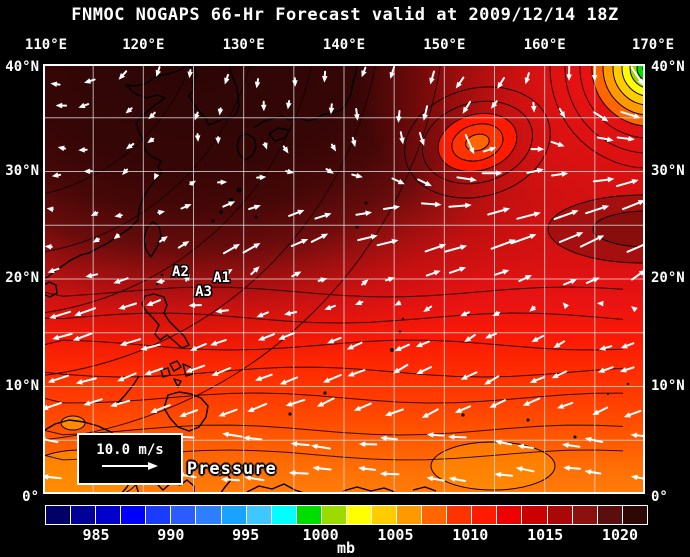 The height and width of the screenshot is (557, 690). I want to click on lat-label-left: 0°, so click(30, 497).